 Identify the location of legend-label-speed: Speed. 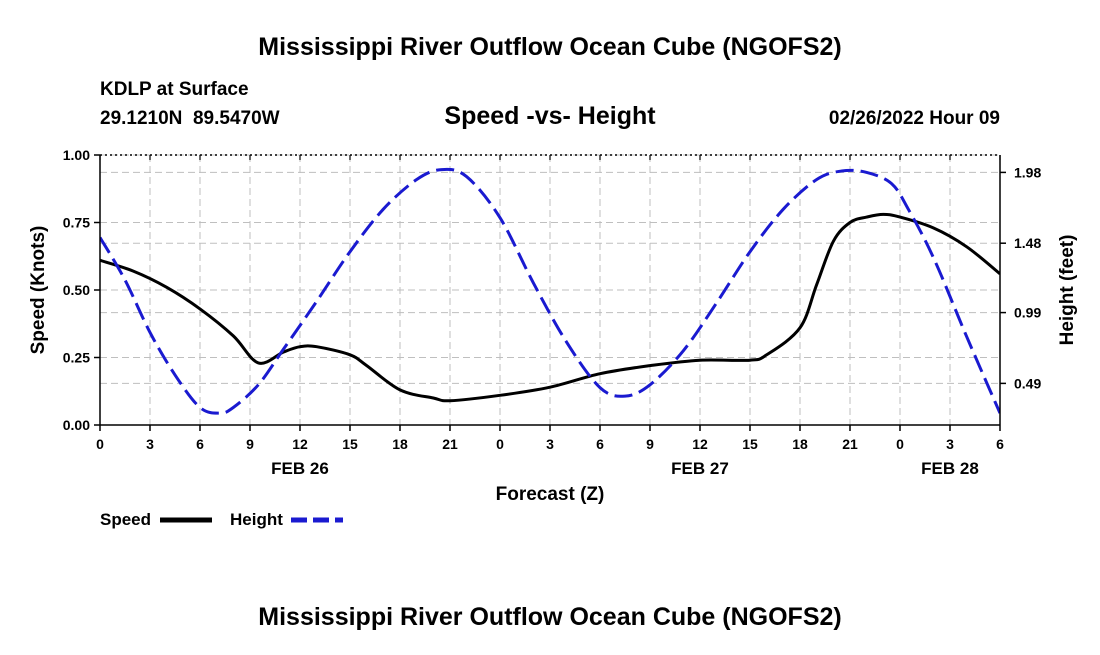
(125, 519).